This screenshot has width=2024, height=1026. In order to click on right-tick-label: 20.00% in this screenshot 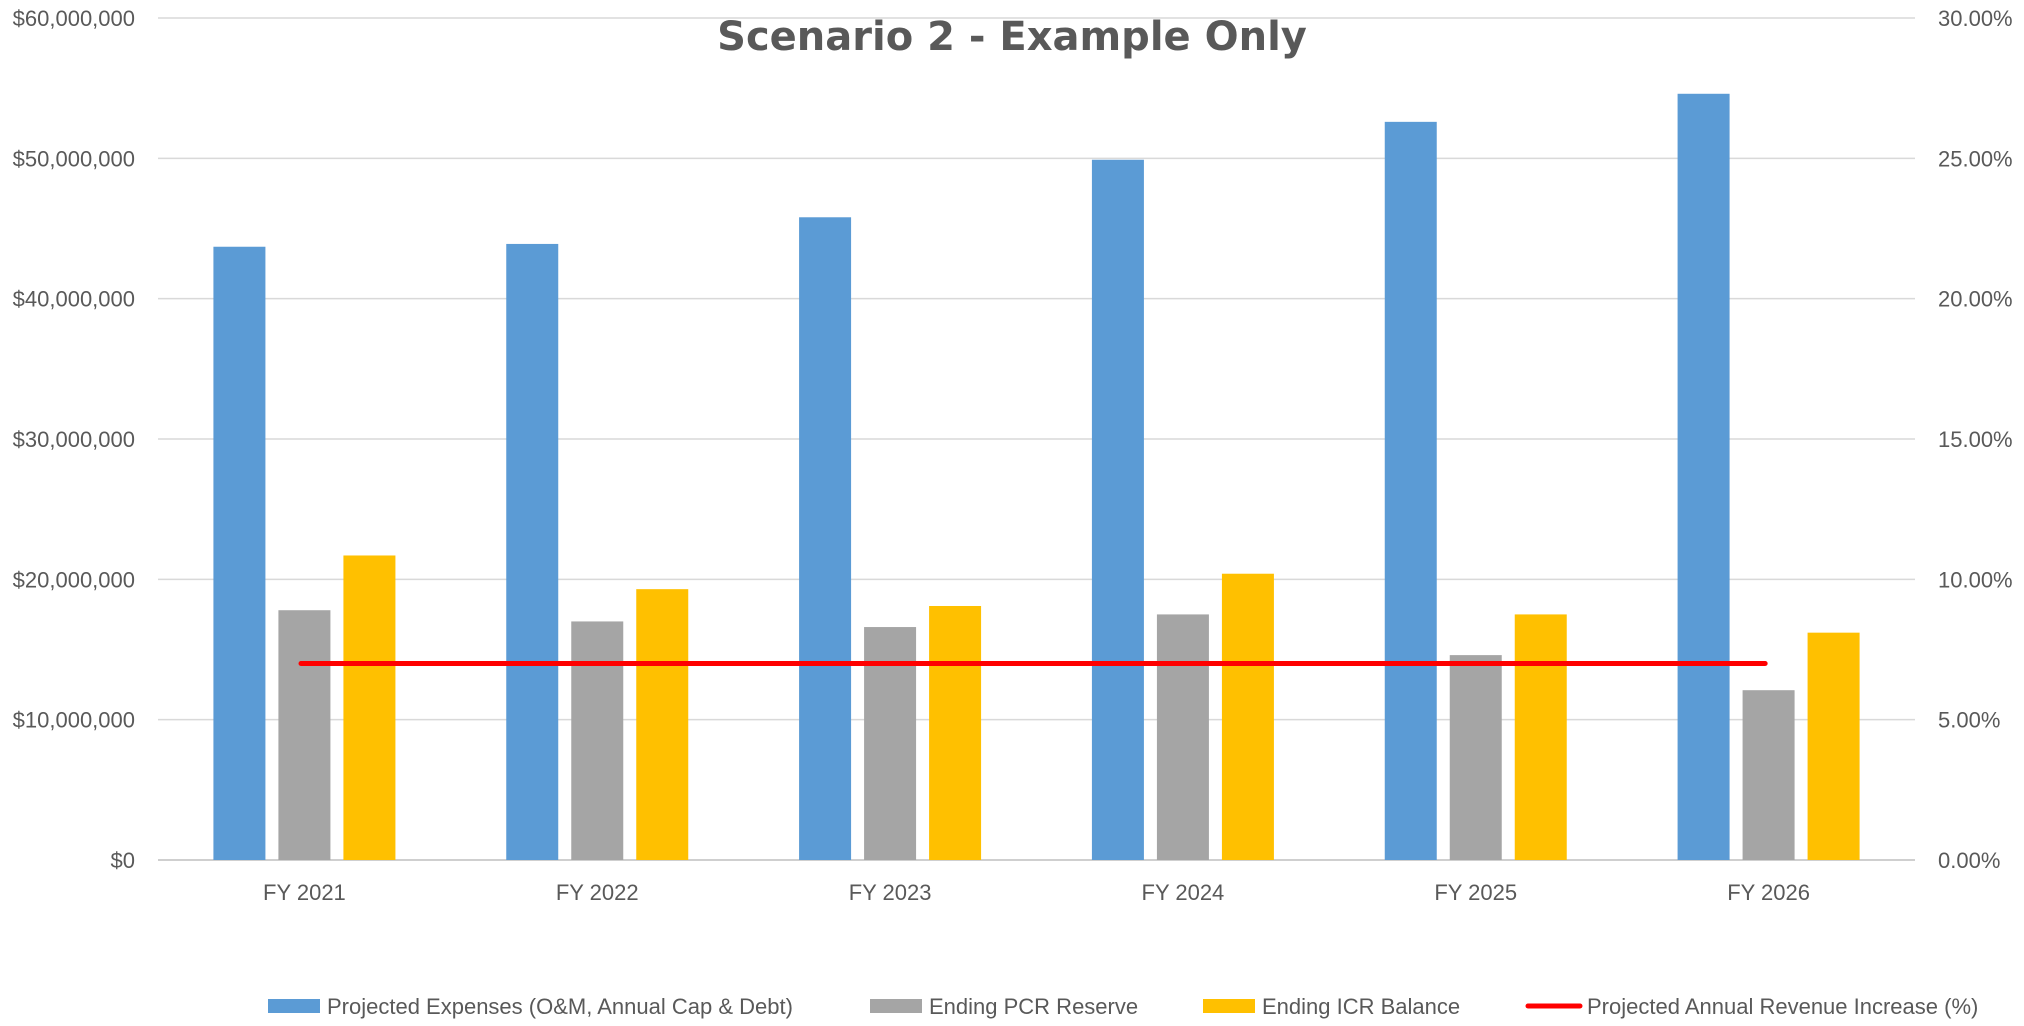, I will do `click(1975, 299)`.